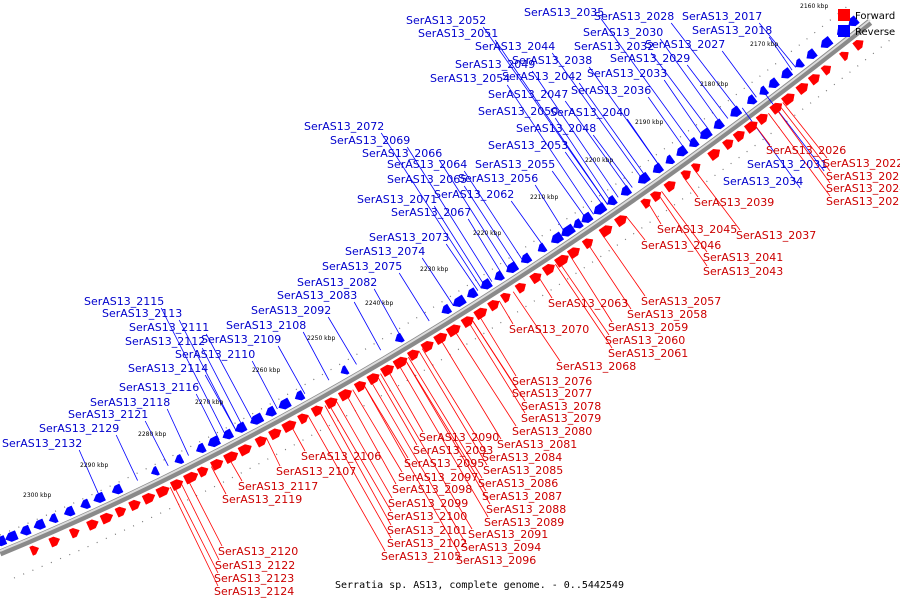 This screenshot has height=600, width=900. What do you see at coordinates (209, 402) in the screenshot?
I see `scale-tick-label: 2270 kbp` at bounding box center [209, 402].